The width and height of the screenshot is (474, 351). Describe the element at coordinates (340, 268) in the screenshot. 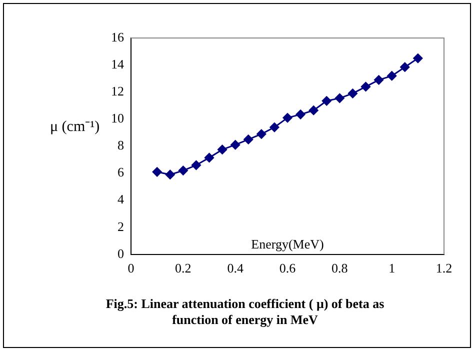

I see `x-tick-label: 0.8` at that location.